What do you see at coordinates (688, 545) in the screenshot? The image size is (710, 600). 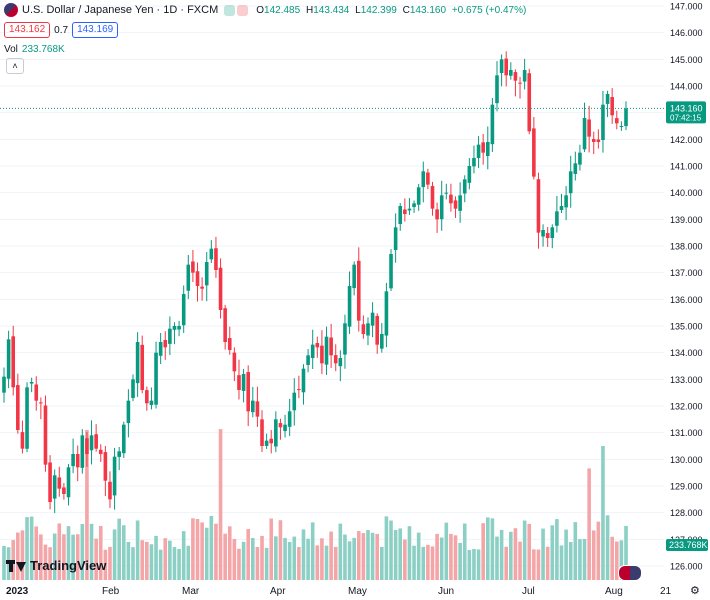 I see `volume-value-tag: 233.768K` at bounding box center [688, 545].